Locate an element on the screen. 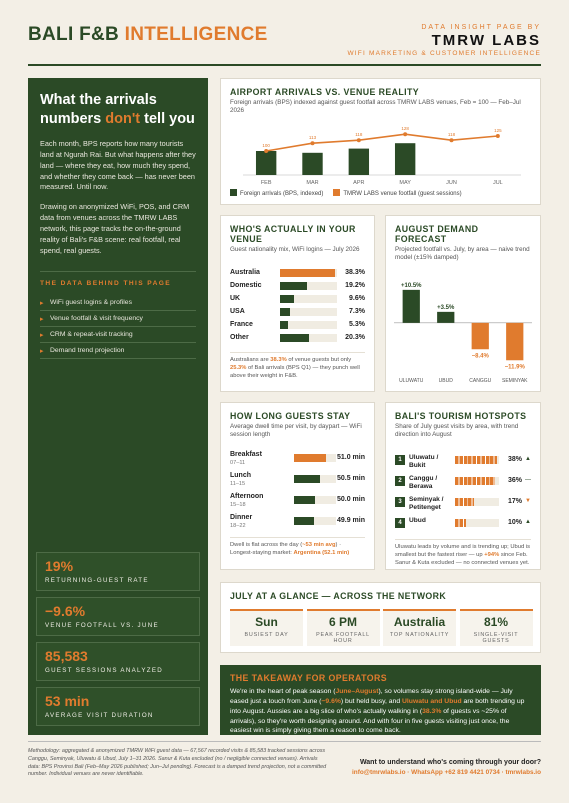 The width and height of the screenshot is (569, 803). row: Australia 38.3% is located at coordinates (297, 273).